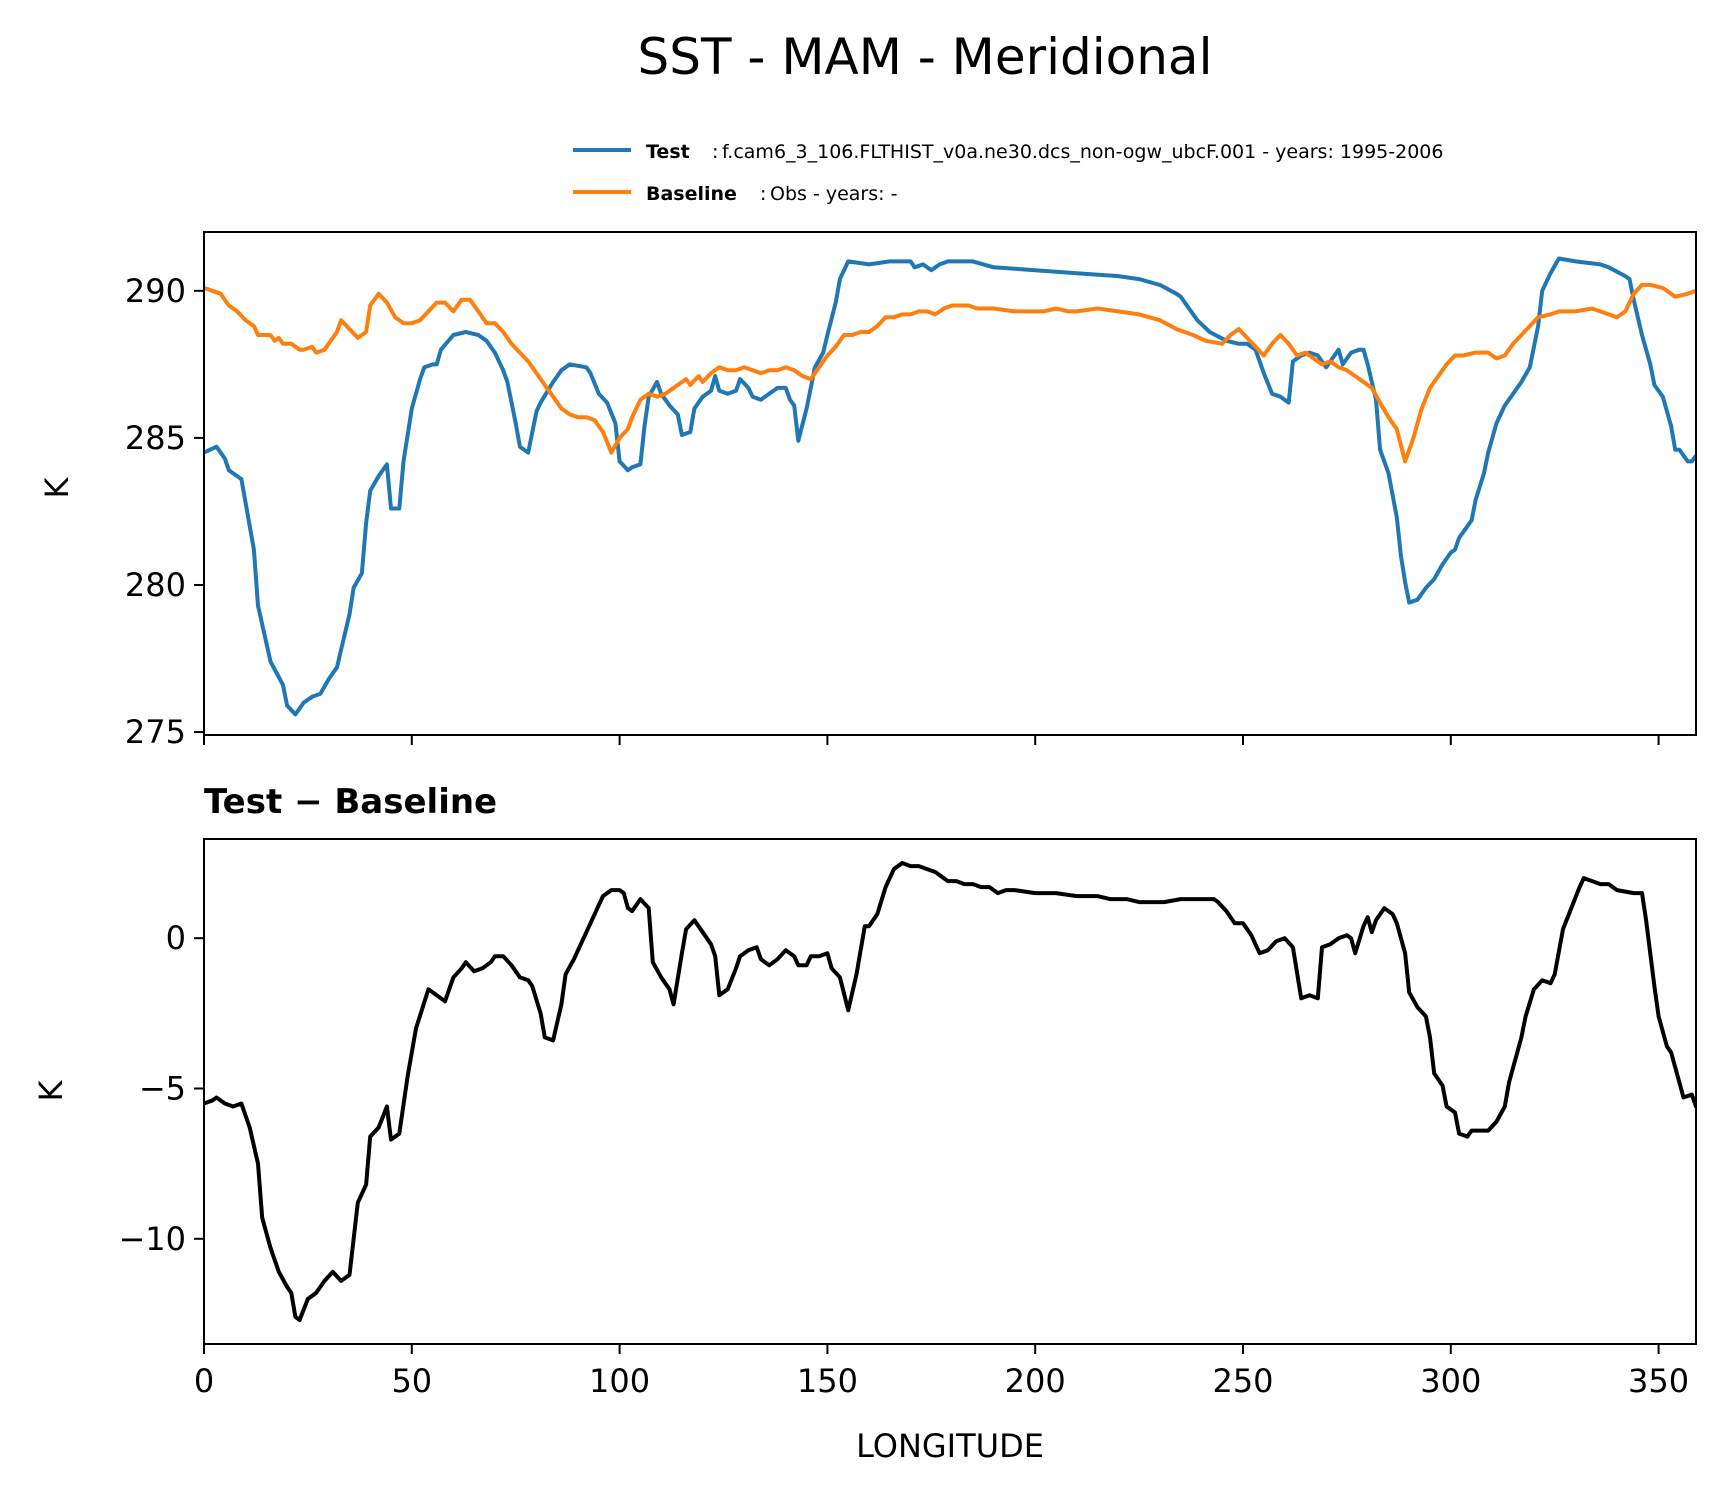 Image resolution: width=1726 pixels, height=1496 pixels. Describe the element at coordinates (155, 291) in the screenshot. I see `top-ytick-label: 290` at that location.